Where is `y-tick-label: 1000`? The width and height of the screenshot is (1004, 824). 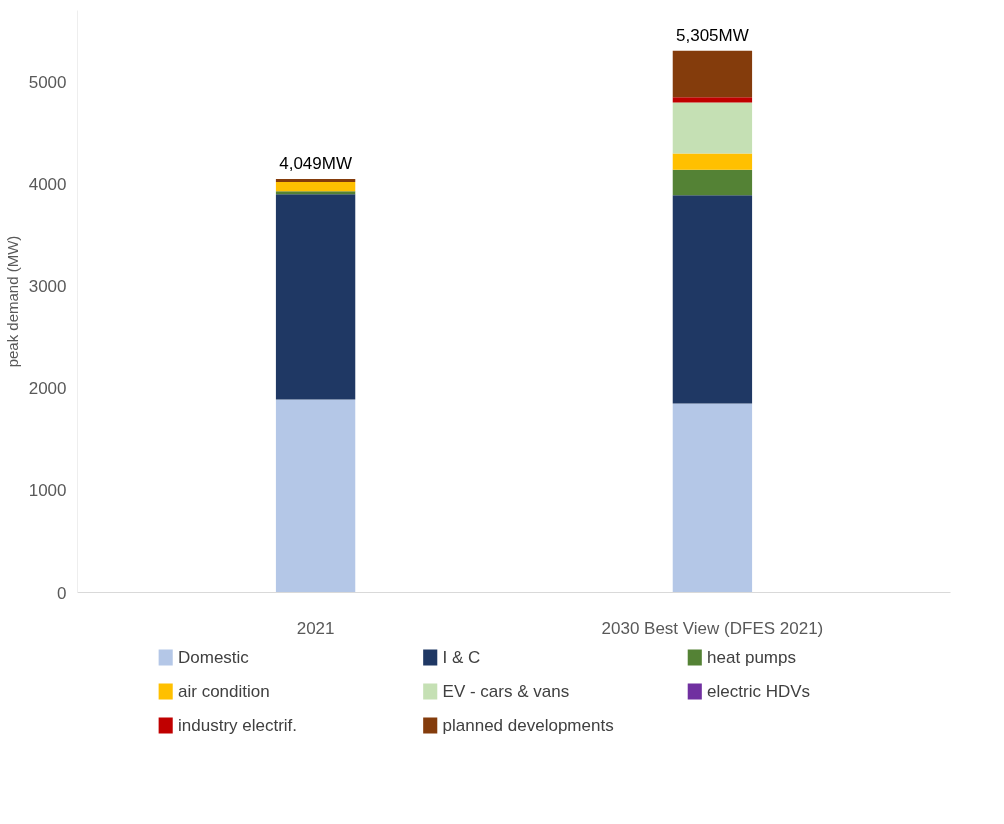 y-tick-label: 1000 is located at coordinates (47, 491).